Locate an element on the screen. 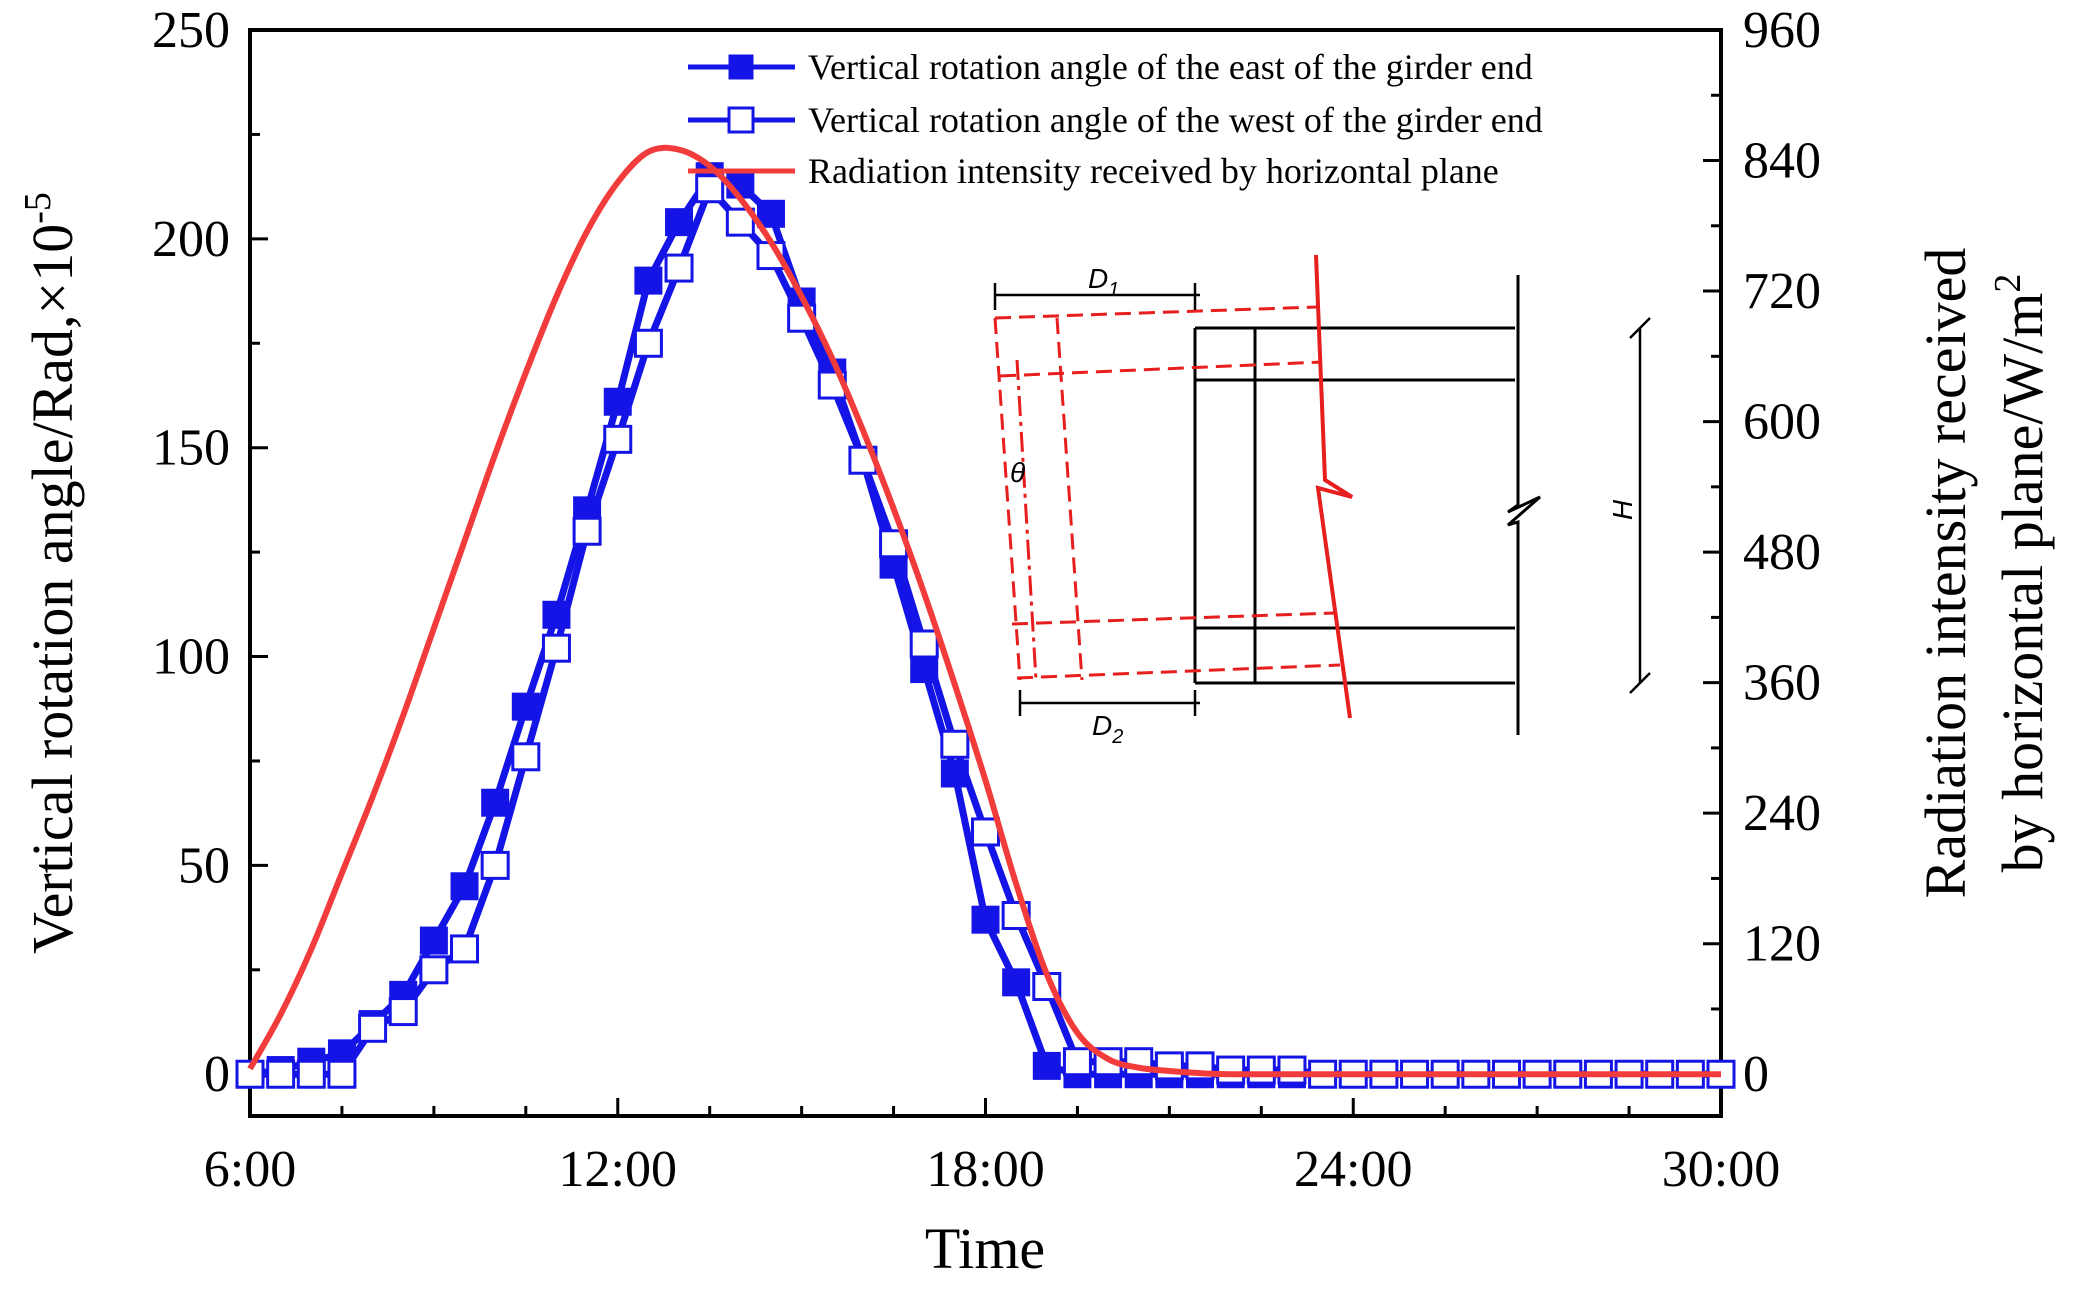  y2-tick-label: 0 is located at coordinates (1756, 1074).